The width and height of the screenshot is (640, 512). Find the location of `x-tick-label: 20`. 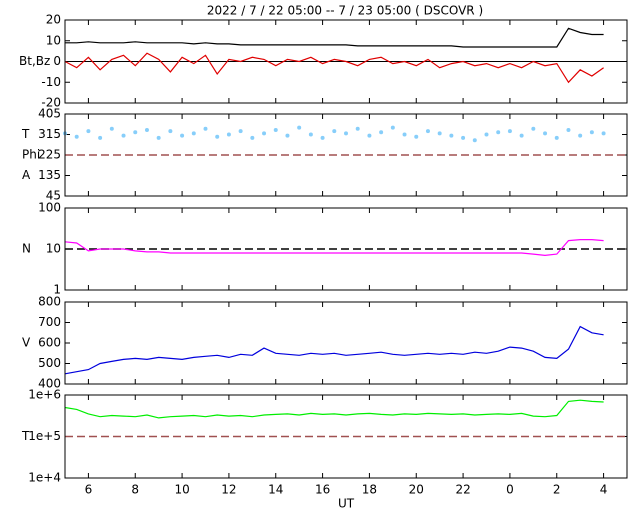

x-tick-label: 20 is located at coordinates (416, 490).